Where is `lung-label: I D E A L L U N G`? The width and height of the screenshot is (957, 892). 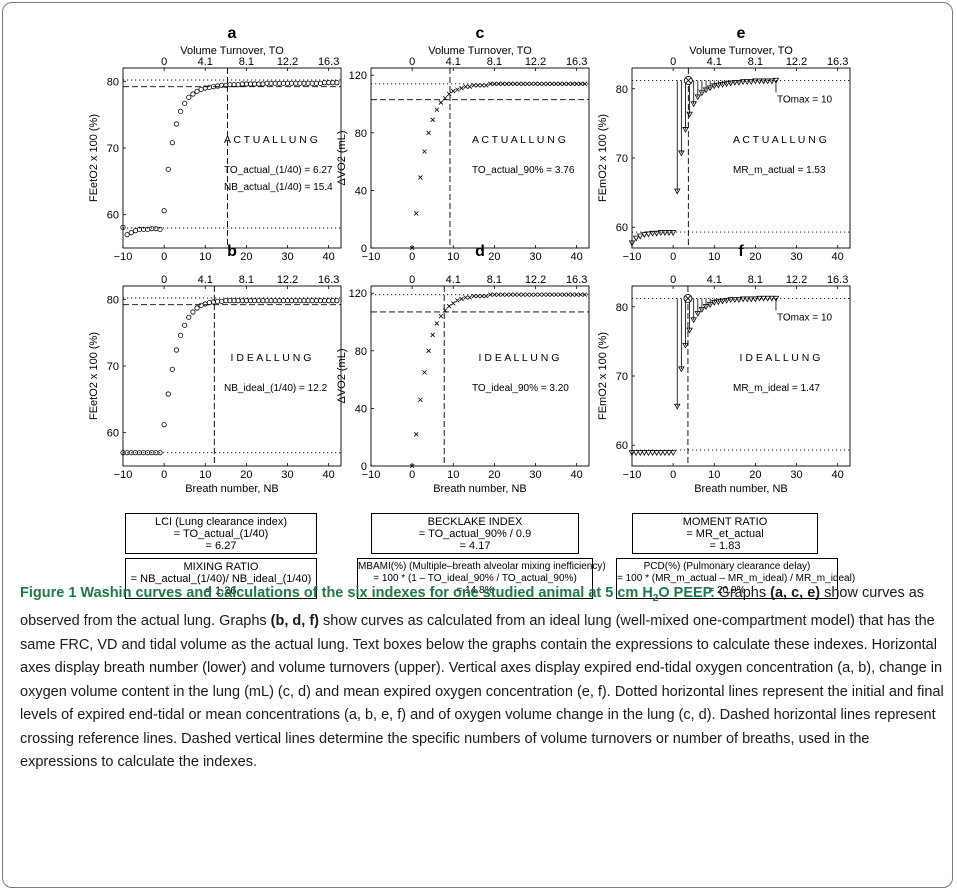 lung-label: I D E A L L U N G is located at coordinates (519, 358).